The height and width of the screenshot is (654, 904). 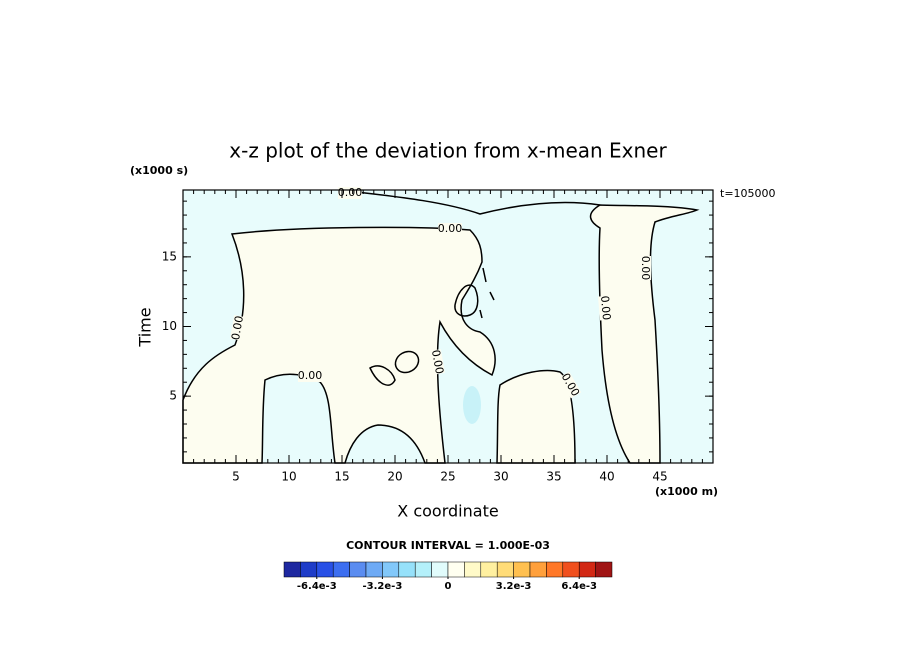 I want to click on colorbar-tick-label: 3.2e-3, so click(x=514, y=586).